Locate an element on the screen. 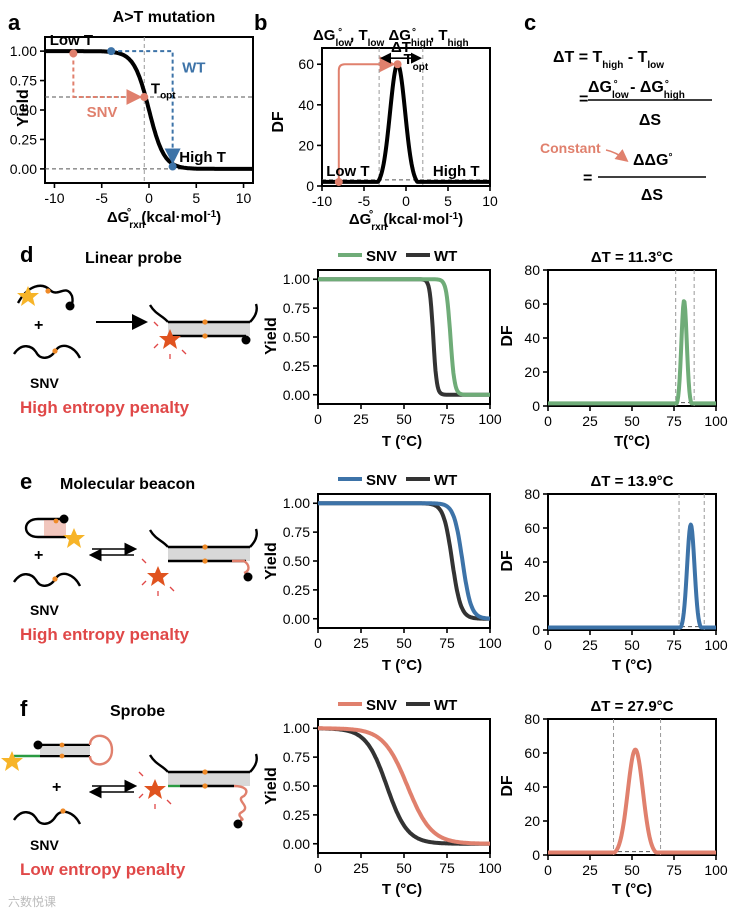  yield-axes-d: 0 25 50 75 100 0.00 0.25 0.50 0.75 1.00 is located at coordinates (392, 348).